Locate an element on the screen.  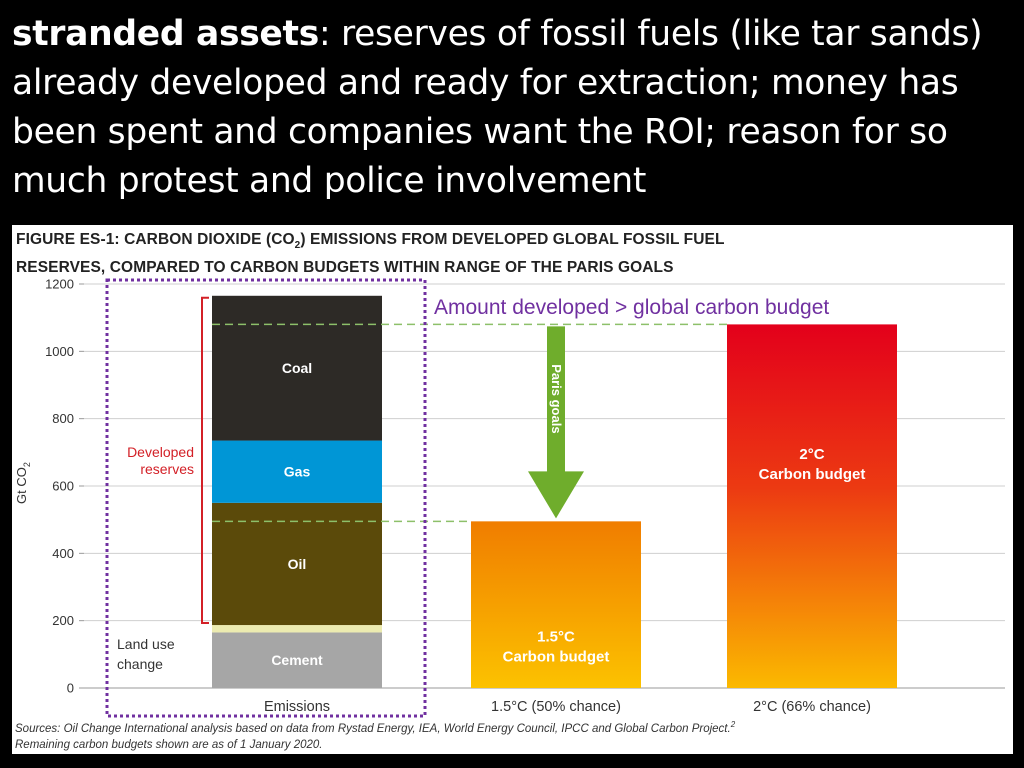
paris-goals-arrow is located at coordinates (556, 422).